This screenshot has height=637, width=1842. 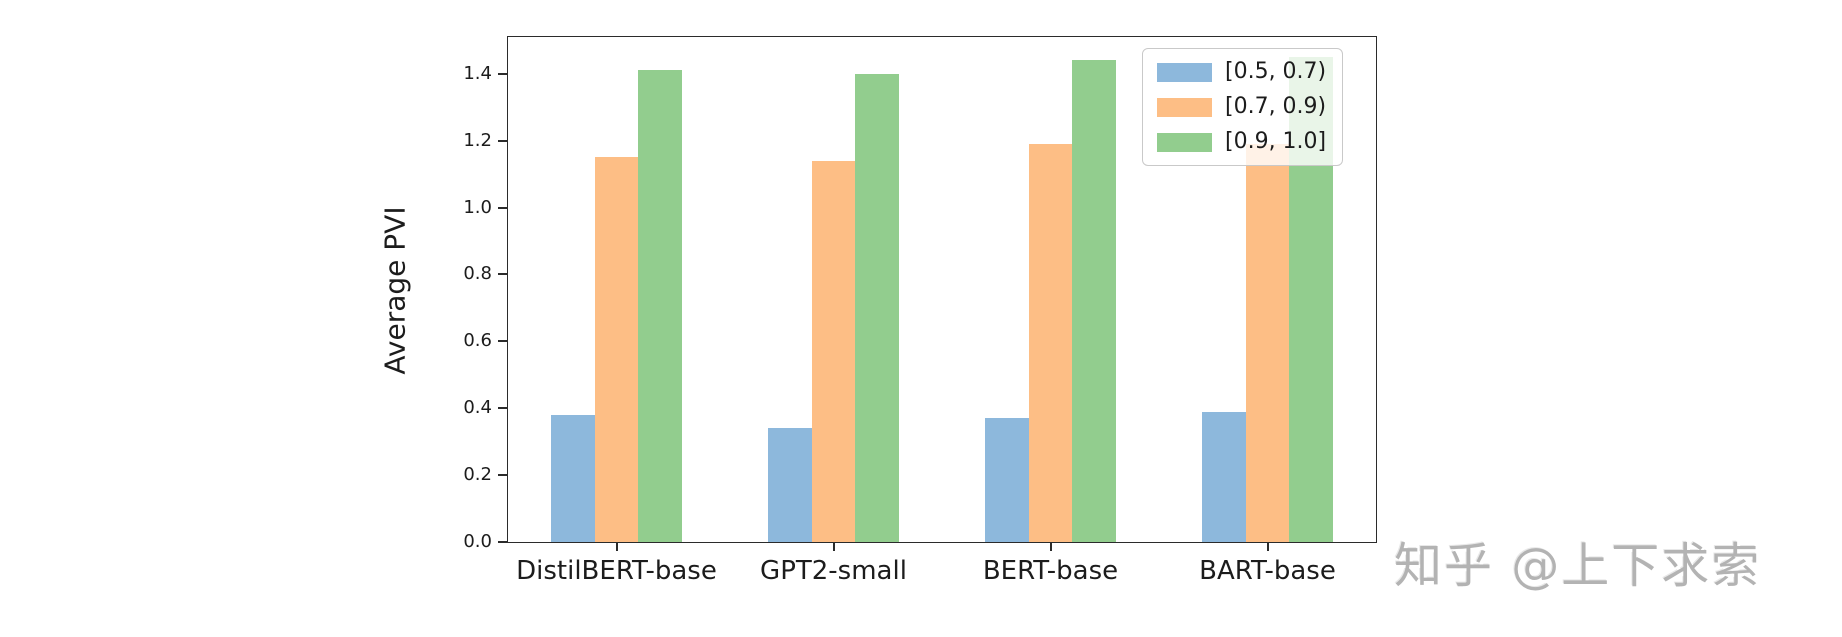 What do you see at coordinates (833, 571) in the screenshot?
I see `x-tick-label: GPT2-small` at bounding box center [833, 571].